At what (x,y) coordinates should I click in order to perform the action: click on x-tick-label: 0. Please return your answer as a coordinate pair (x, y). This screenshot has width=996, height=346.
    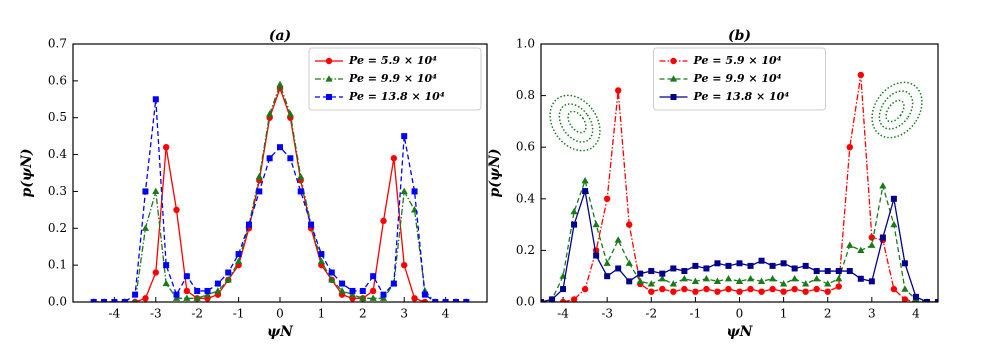
    Looking at the image, I should click on (280, 314).